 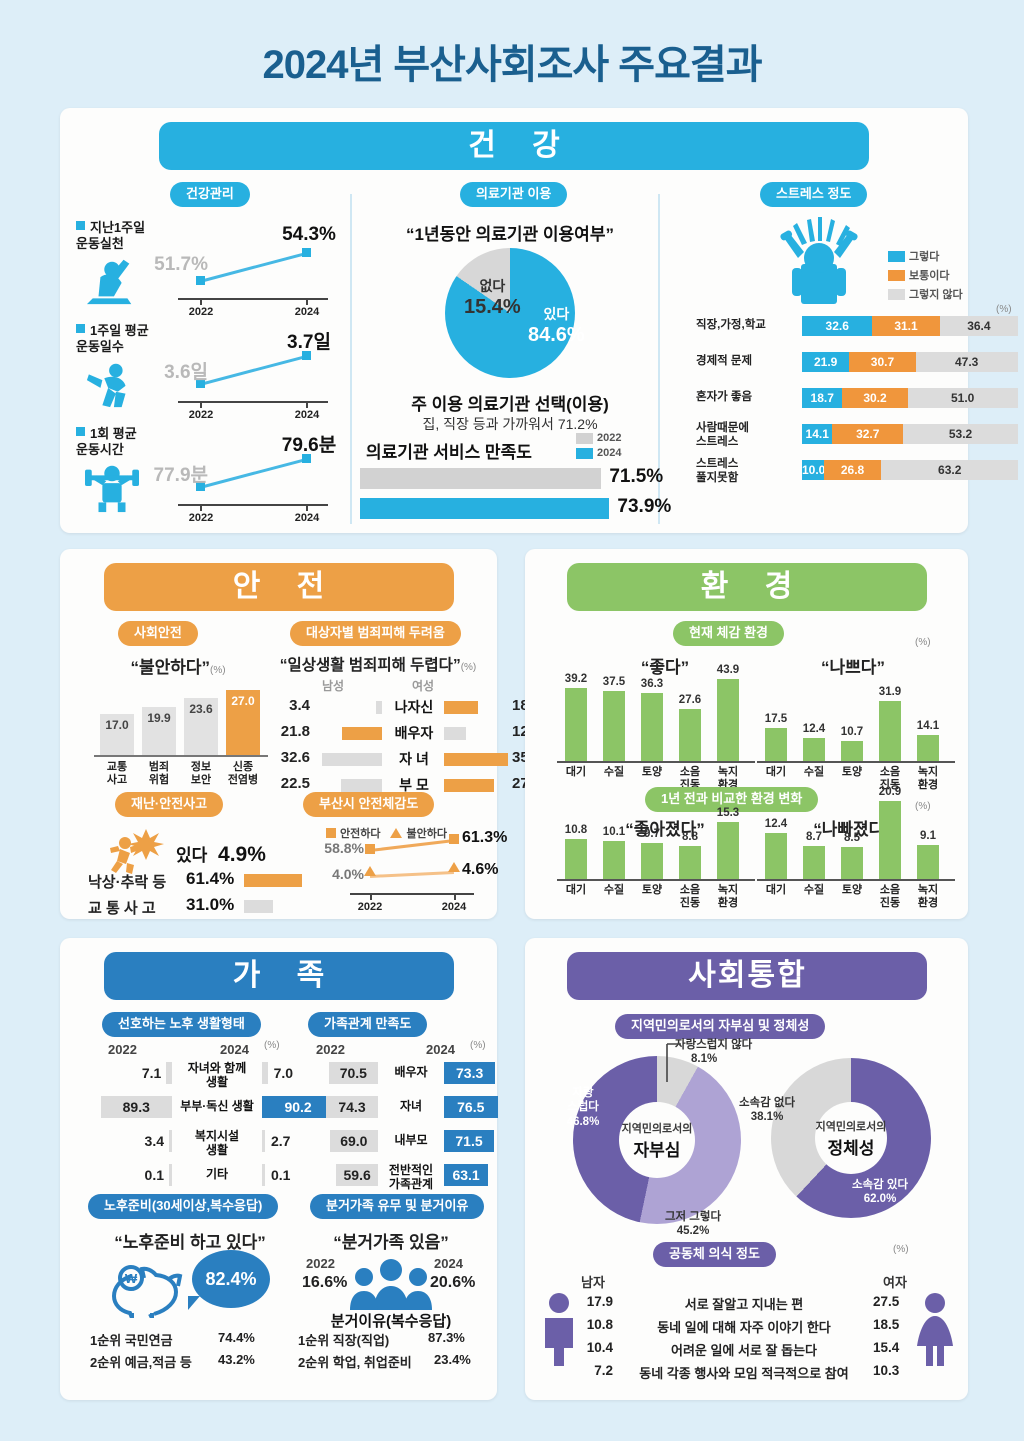 I want to click on pill-stress-level: 스트레스 정도, so click(x=814, y=194).